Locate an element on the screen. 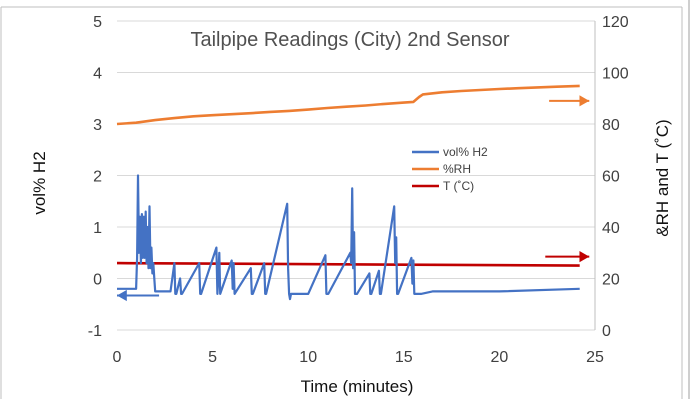 This screenshot has width=692, height=404. x-axis-title: Time (minutes) is located at coordinates (357, 386).